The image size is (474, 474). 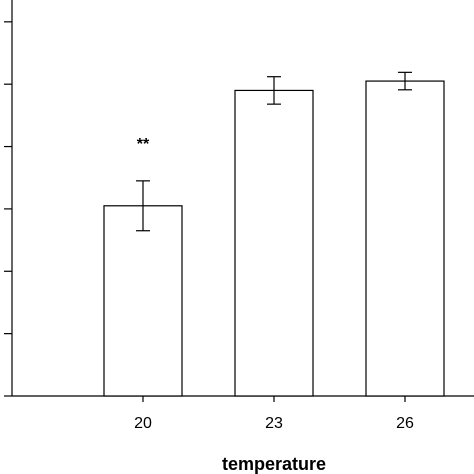 I want to click on x-tick-label-26: 26, so click(x=405, y=423).